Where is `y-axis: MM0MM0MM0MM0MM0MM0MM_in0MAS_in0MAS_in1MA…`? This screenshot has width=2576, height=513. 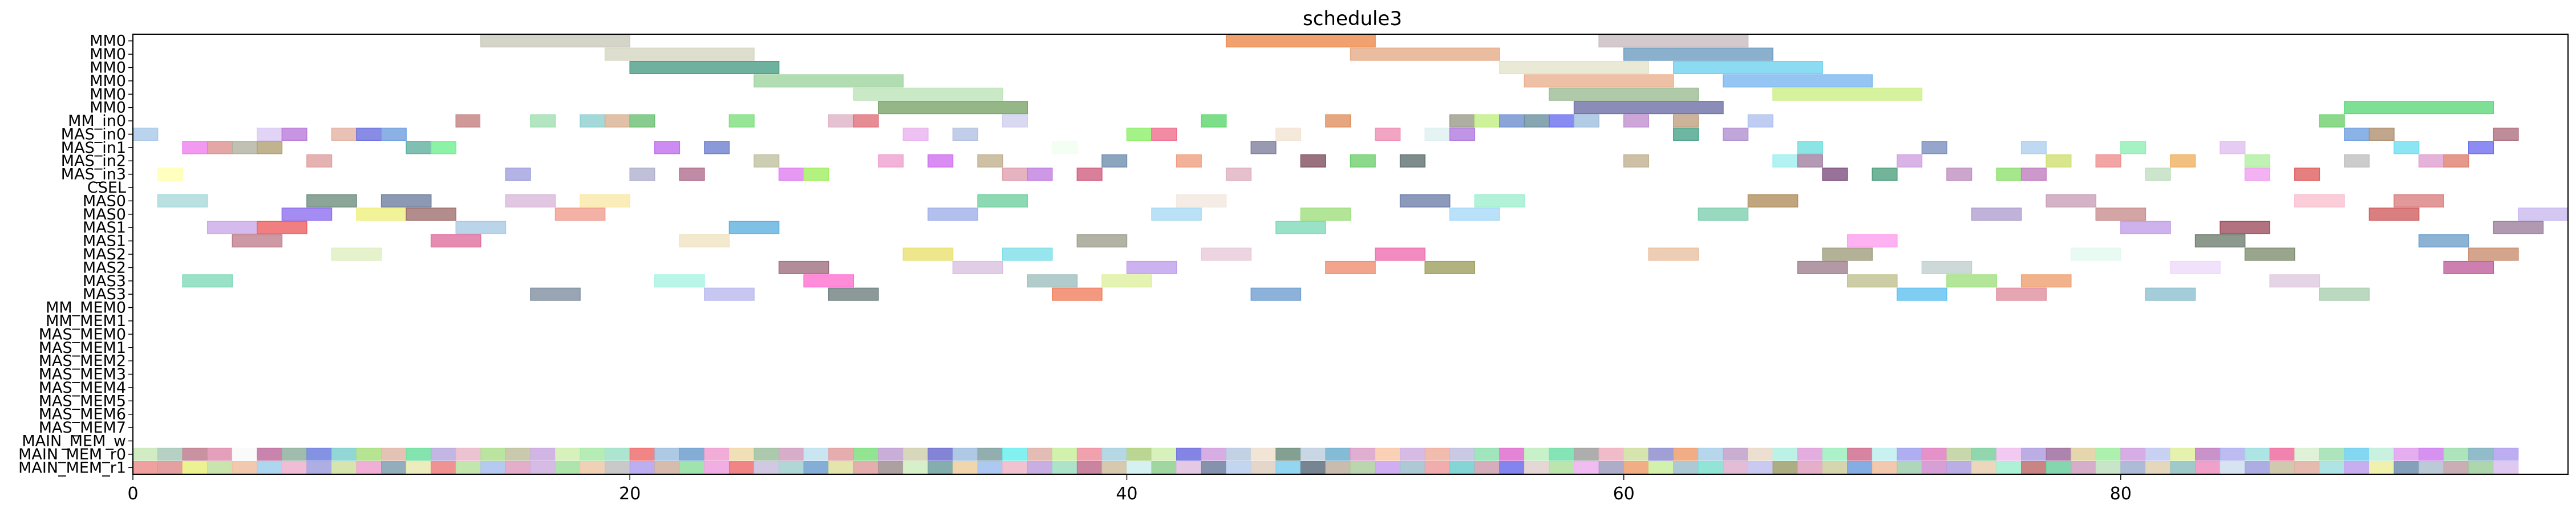
y-axis: MM0MM0MM0MM0MM0MM0MM_in0MAS_in0MAS_in1MA… is located at coordinates (75, 254).